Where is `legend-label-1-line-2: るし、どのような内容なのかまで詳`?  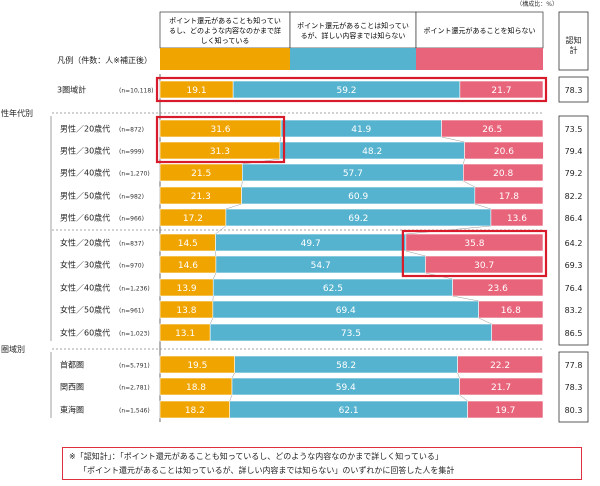 legend-label-1-line-2: るし、どのような内容なのかまで詳 is located at coordinates (225, 30).